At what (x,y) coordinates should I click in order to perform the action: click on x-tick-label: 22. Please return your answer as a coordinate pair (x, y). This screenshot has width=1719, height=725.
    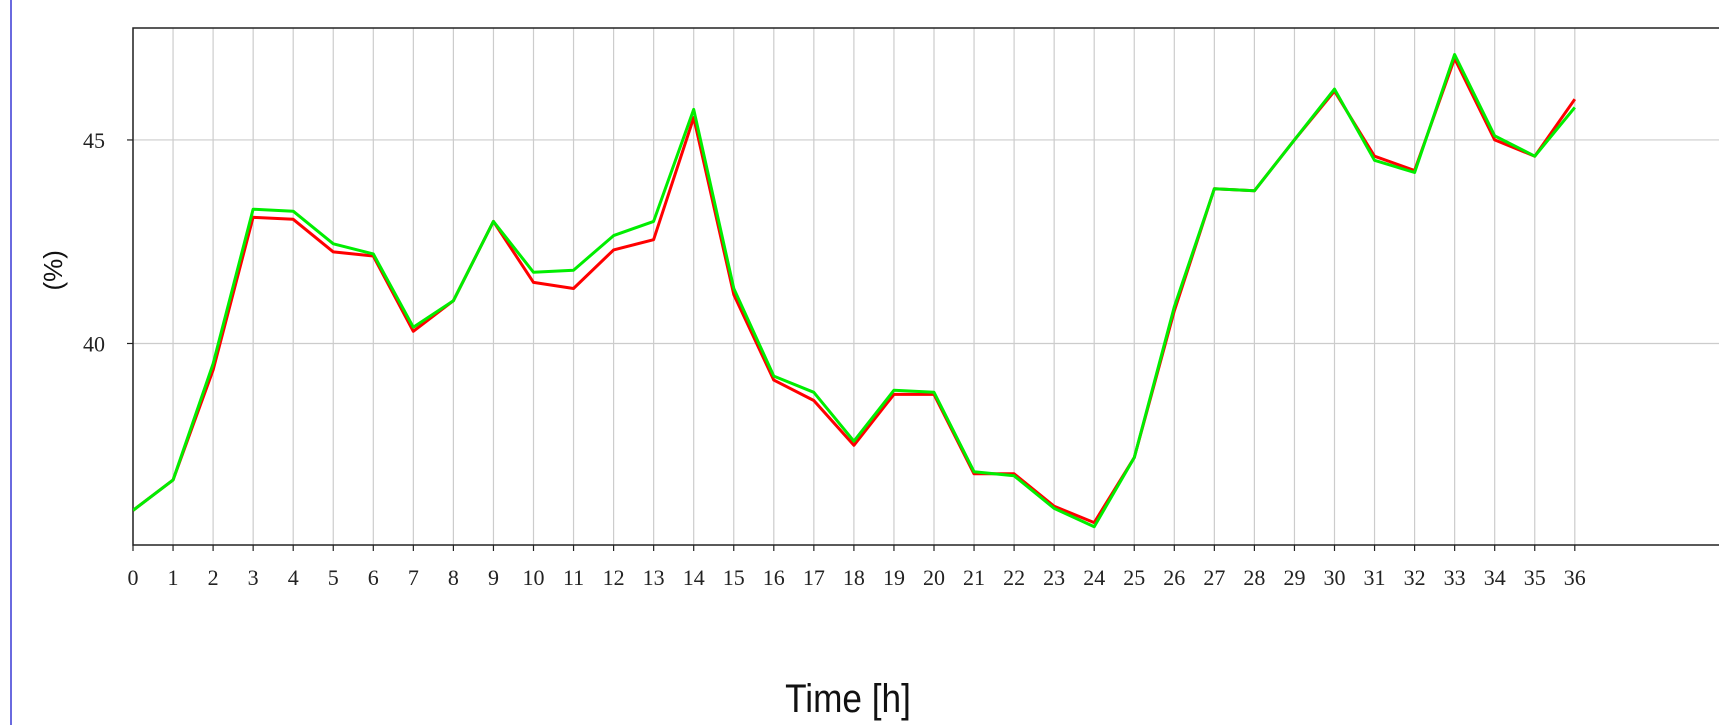
    Looking at the image, I should click on (1014, 577).